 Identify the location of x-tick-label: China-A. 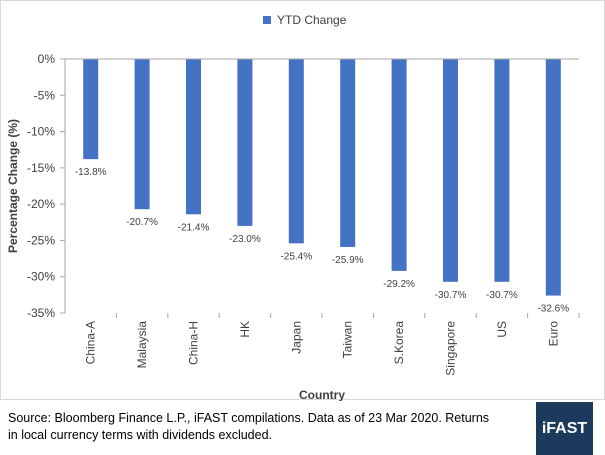
(91, 342).